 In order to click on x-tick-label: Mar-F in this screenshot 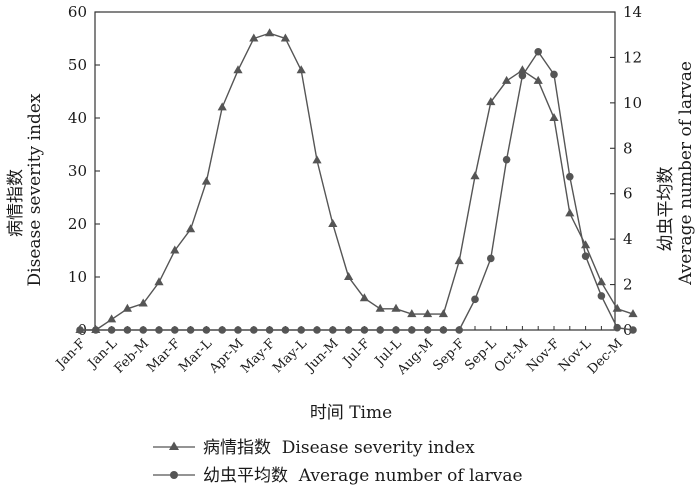, I will do `click(163, 355)`.